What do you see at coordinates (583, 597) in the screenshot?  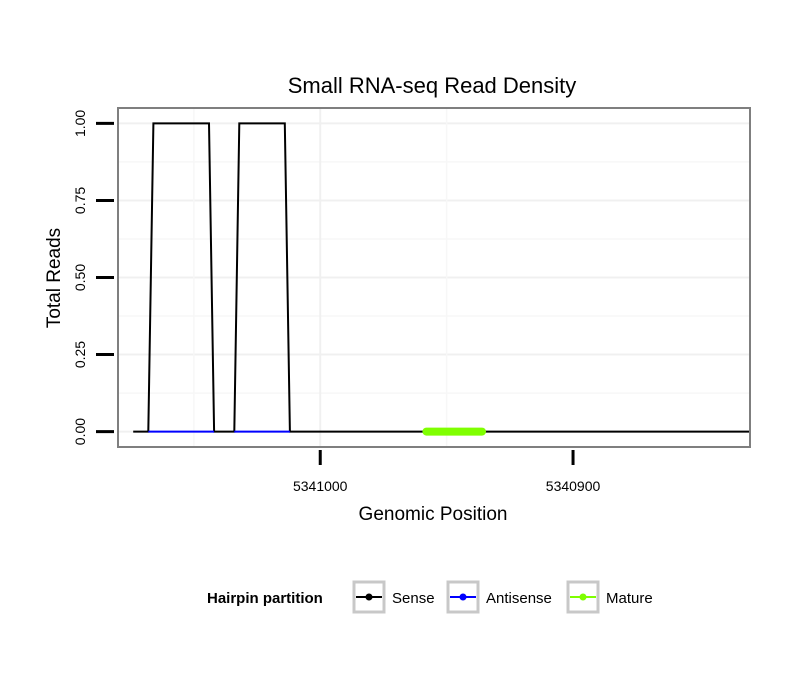 I see `legend-point-mature` at bounding box center [583, 597].